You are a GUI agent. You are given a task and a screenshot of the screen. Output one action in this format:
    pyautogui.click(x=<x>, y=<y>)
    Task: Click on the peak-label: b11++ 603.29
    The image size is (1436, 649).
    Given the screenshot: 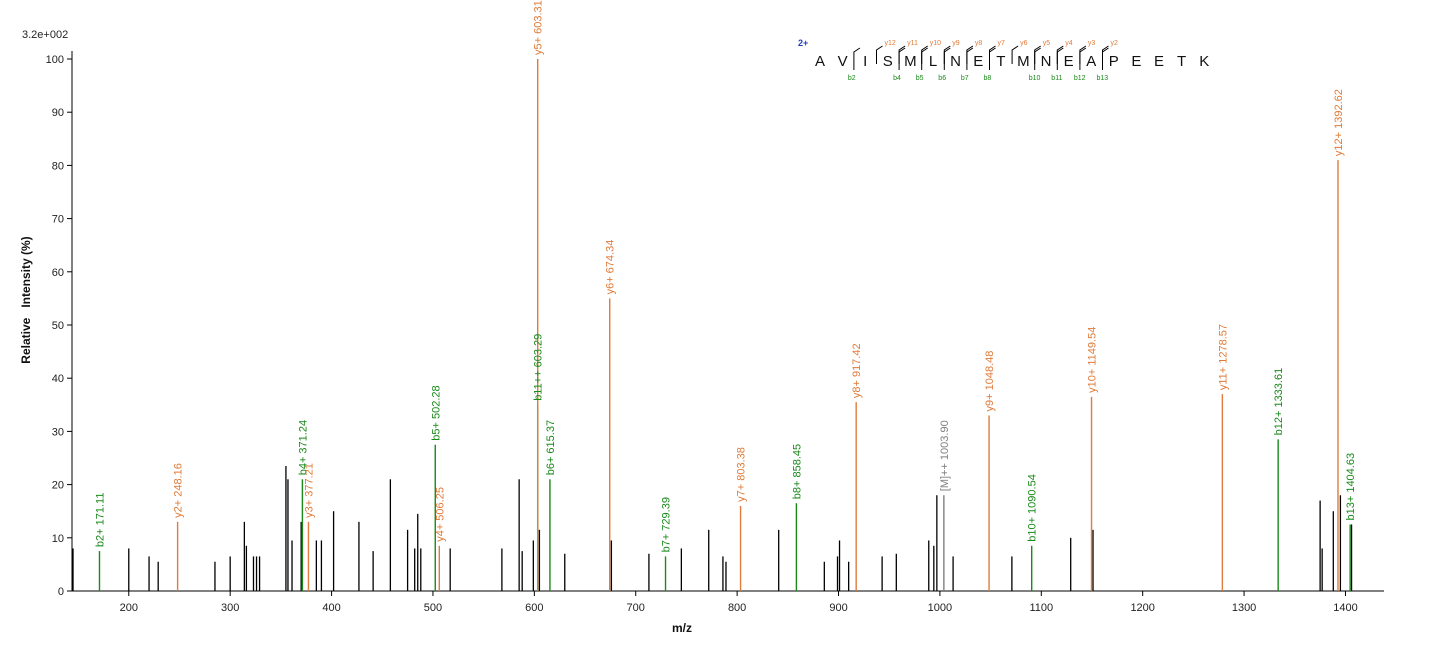 What is the action you would take?
    pyautogui.click(x=539, y=367)
    